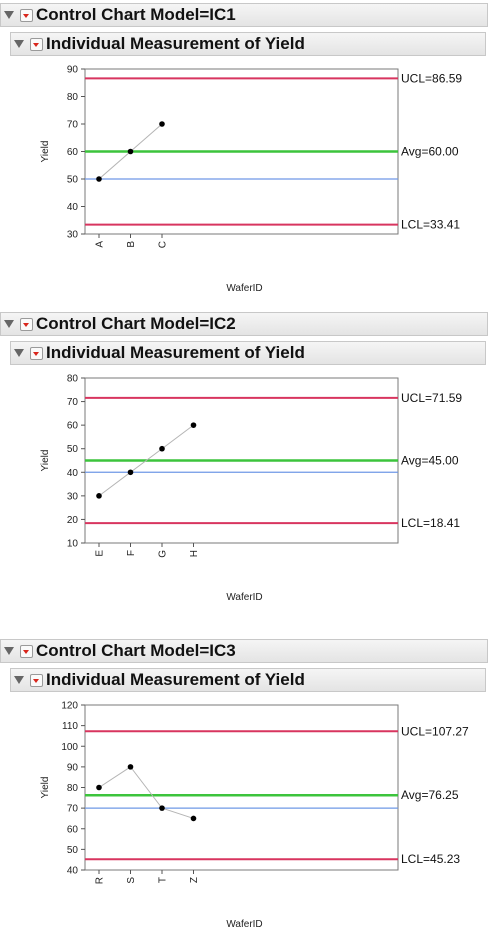  What do you see at coordinates (430, 795) in the screenshot?
I see `avg-label: Avg=76.25` at bounding box center [430, 795].